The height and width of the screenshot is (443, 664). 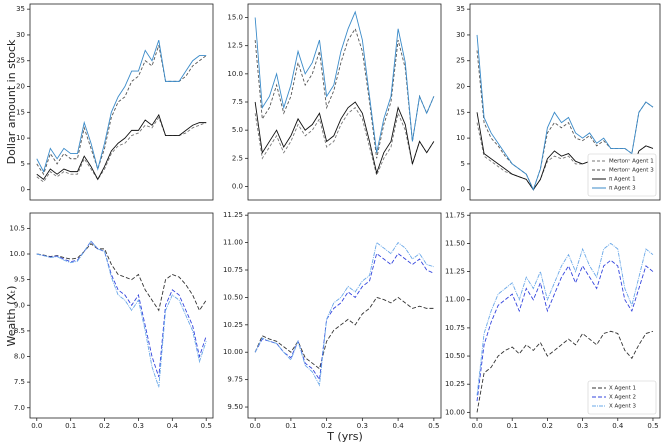 What do you see at coordinates (235, 46) in the screenshot?
I see `y-tick-label: 12.5` at bounding box center [235, 46].